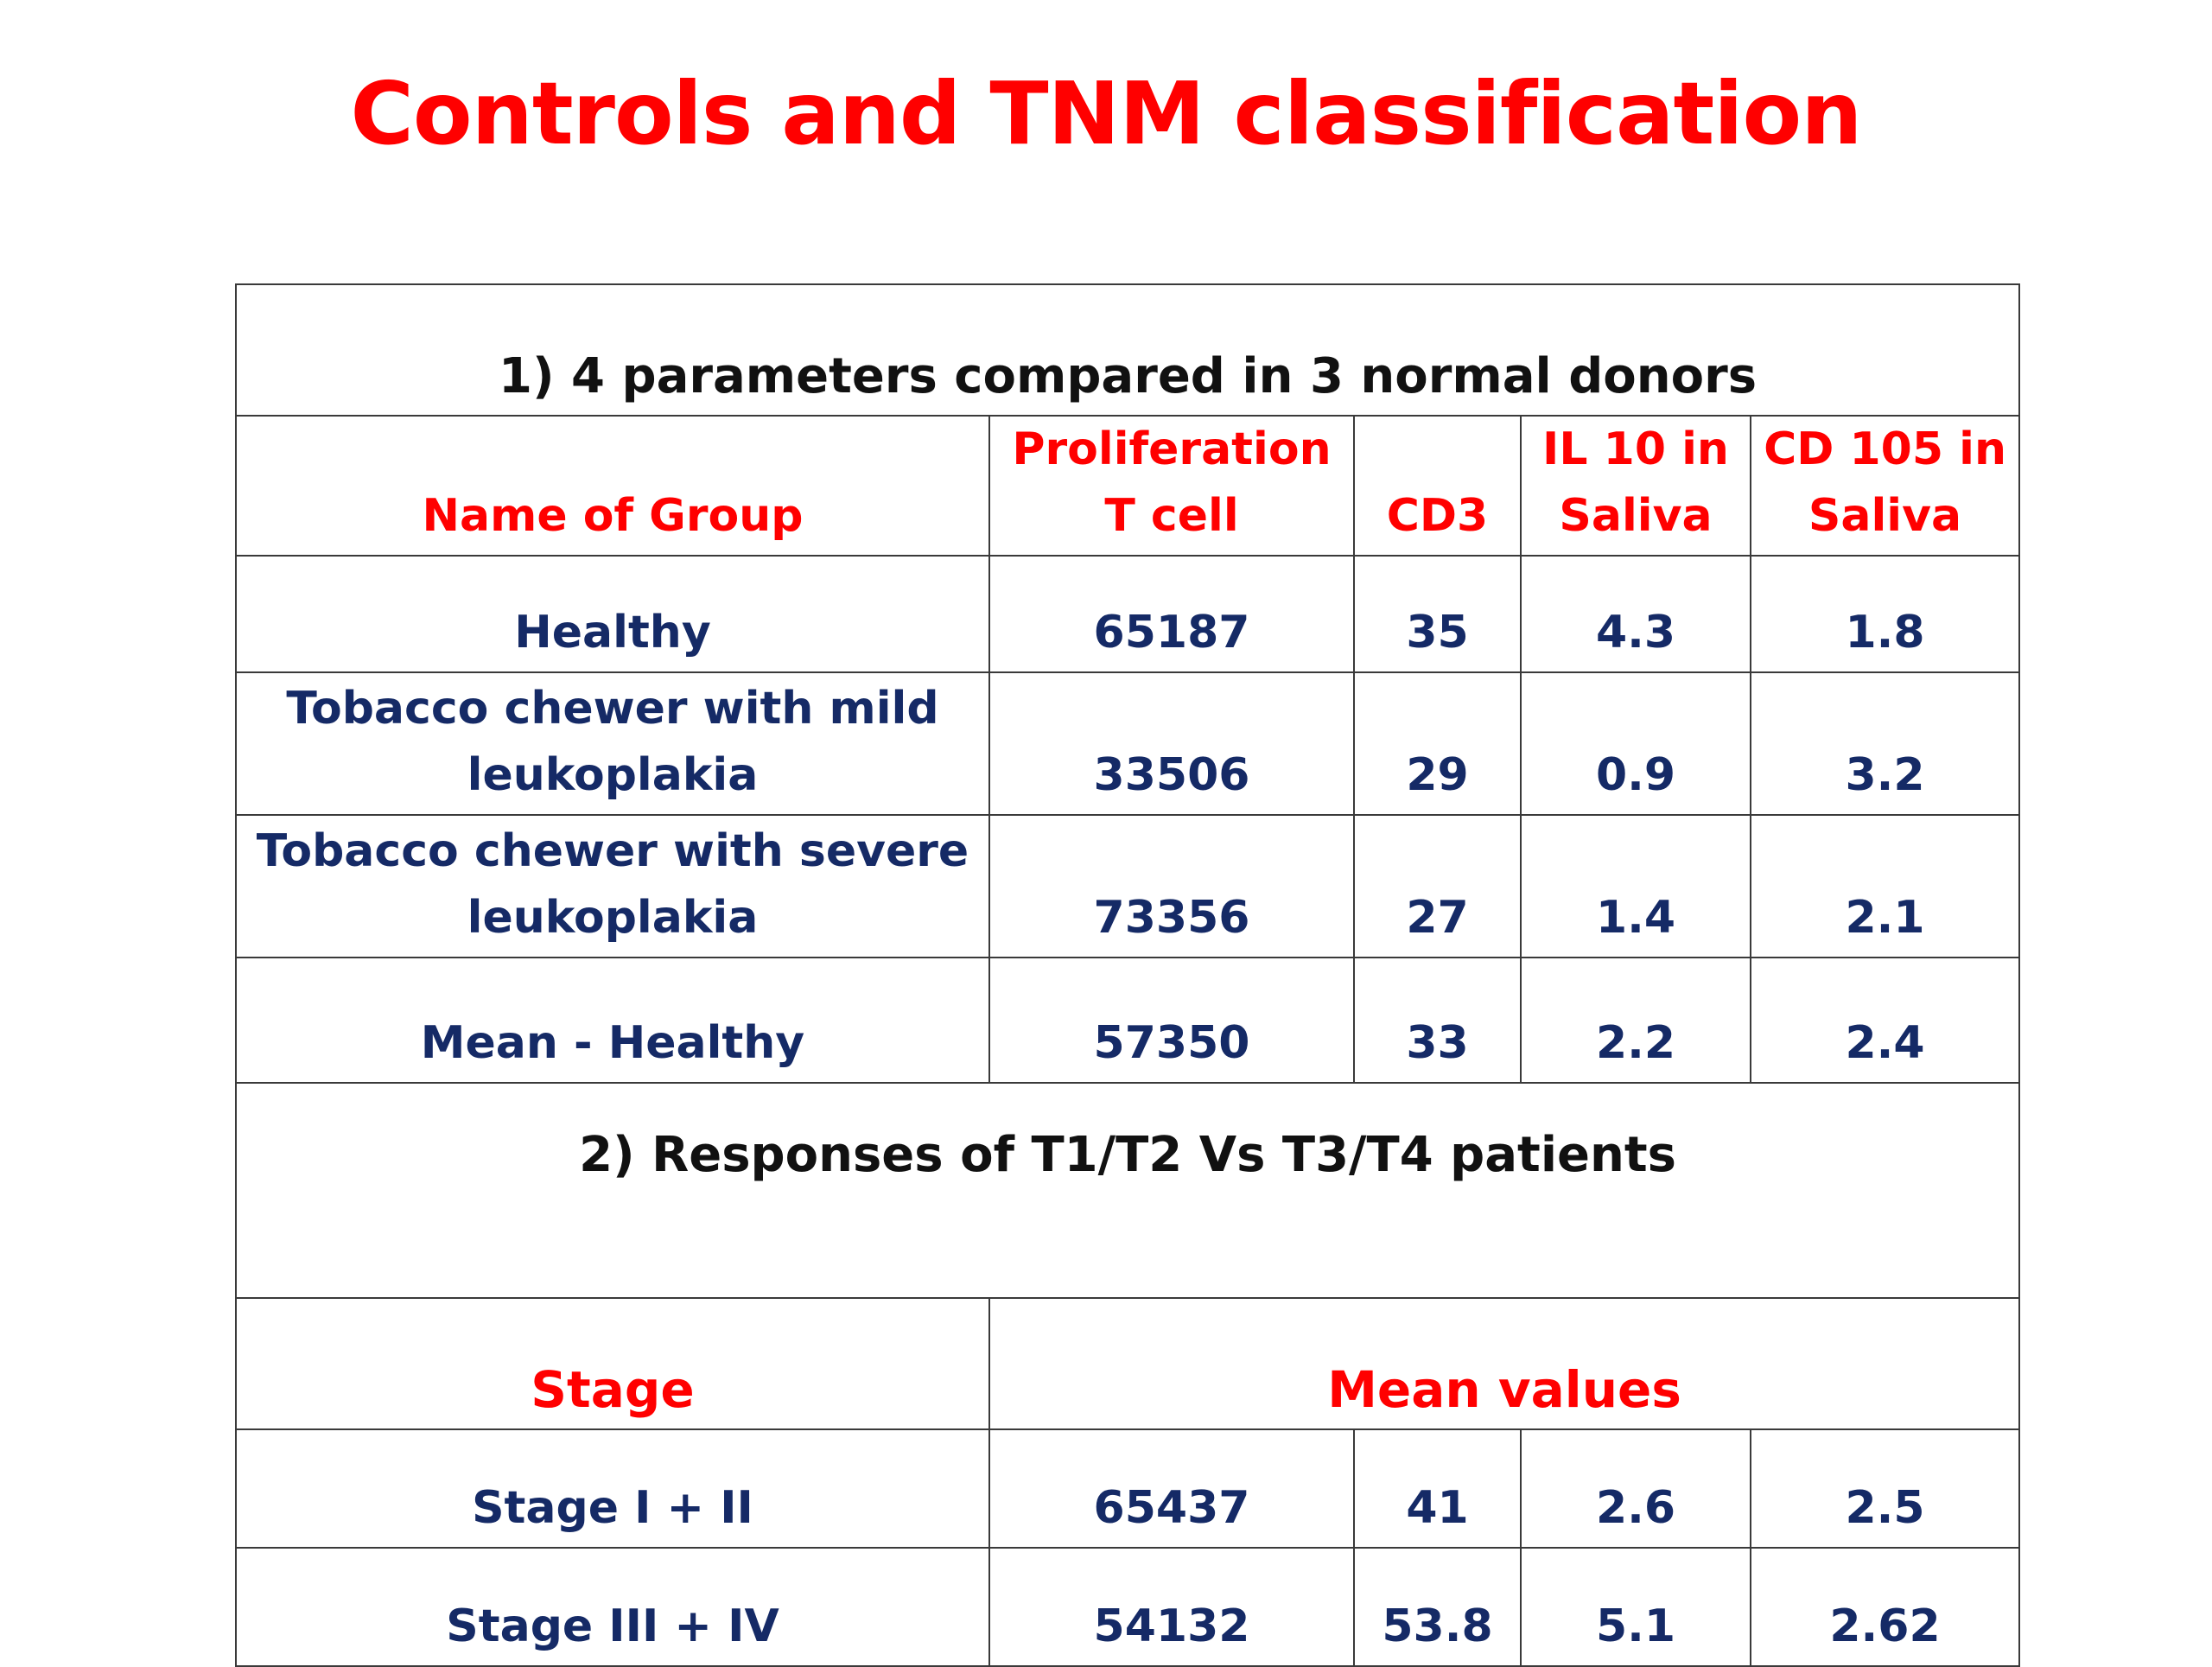  Describe the element at coordinates (1635, 743) in the screenshot. I see `il10-value: 0.9` at that location.